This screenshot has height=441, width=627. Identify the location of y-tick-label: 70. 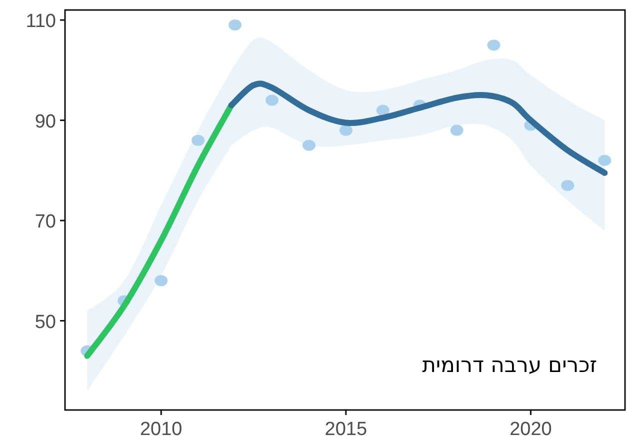
(45, 222).